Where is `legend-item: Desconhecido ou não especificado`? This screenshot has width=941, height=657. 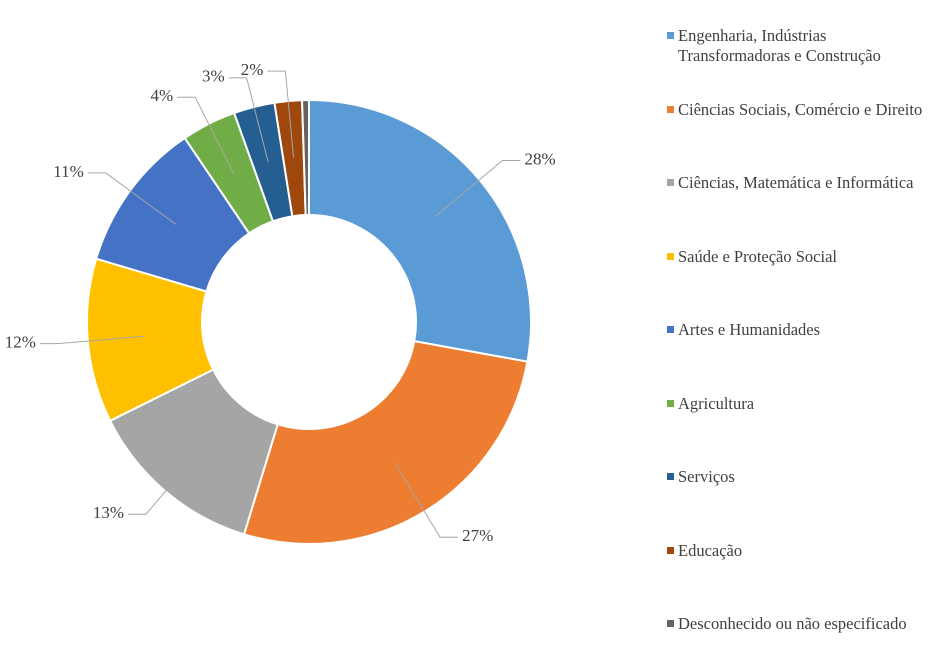 legend-item: Desconhecido ou não especificado is located at coordinates (802, 624).